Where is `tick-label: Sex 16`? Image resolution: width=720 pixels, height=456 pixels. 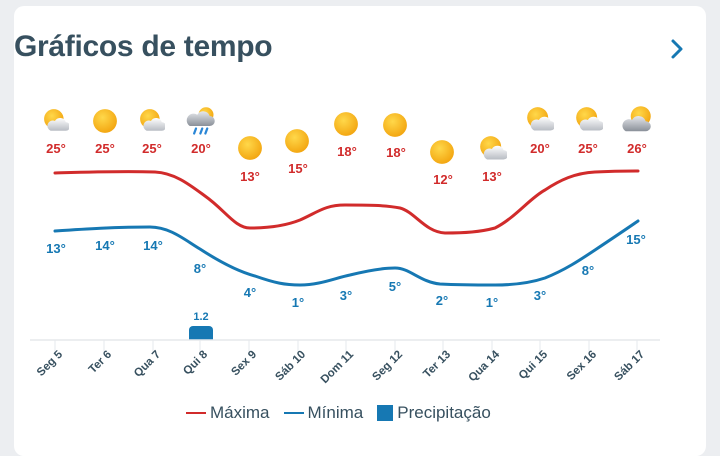
tick-label: Sex 16 is located at coordinates (582, 366).